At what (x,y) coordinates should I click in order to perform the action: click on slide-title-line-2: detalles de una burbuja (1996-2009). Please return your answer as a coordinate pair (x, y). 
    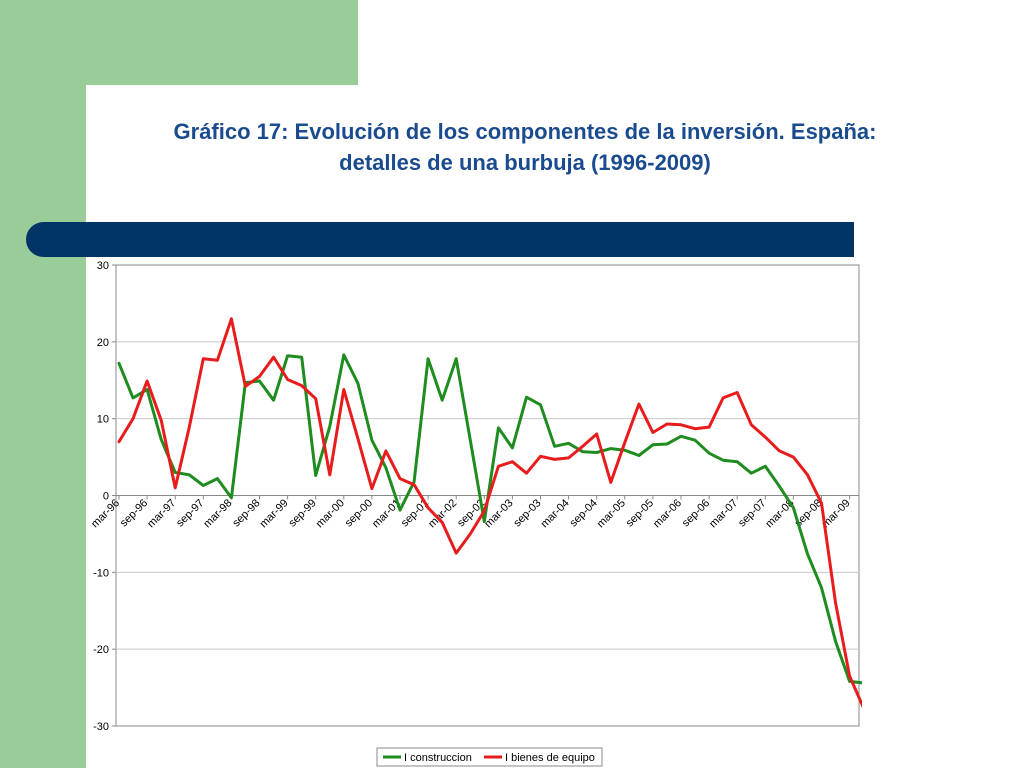
    Looking at the image, I should click on (525, 162).